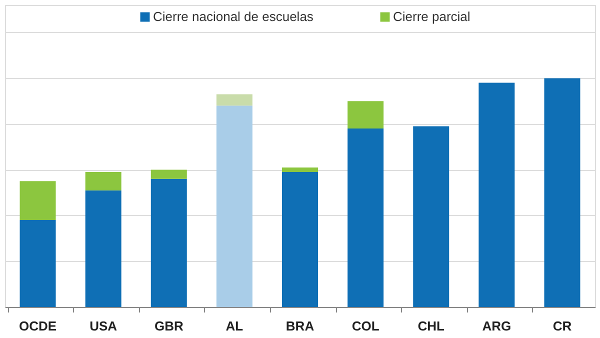 This screenshot has height=338, width=600. What do you see at coordinates (233, 16) in the screenshot?
I see `legend-label: Cierre nacional de escuelas` at bounding box center [233, 16].